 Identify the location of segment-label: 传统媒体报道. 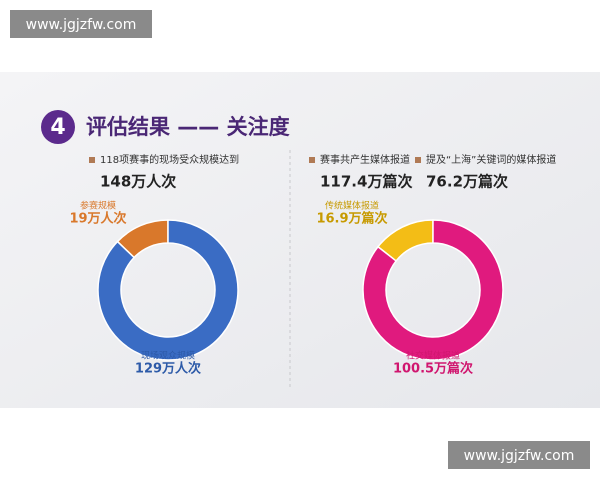
(352, 206).